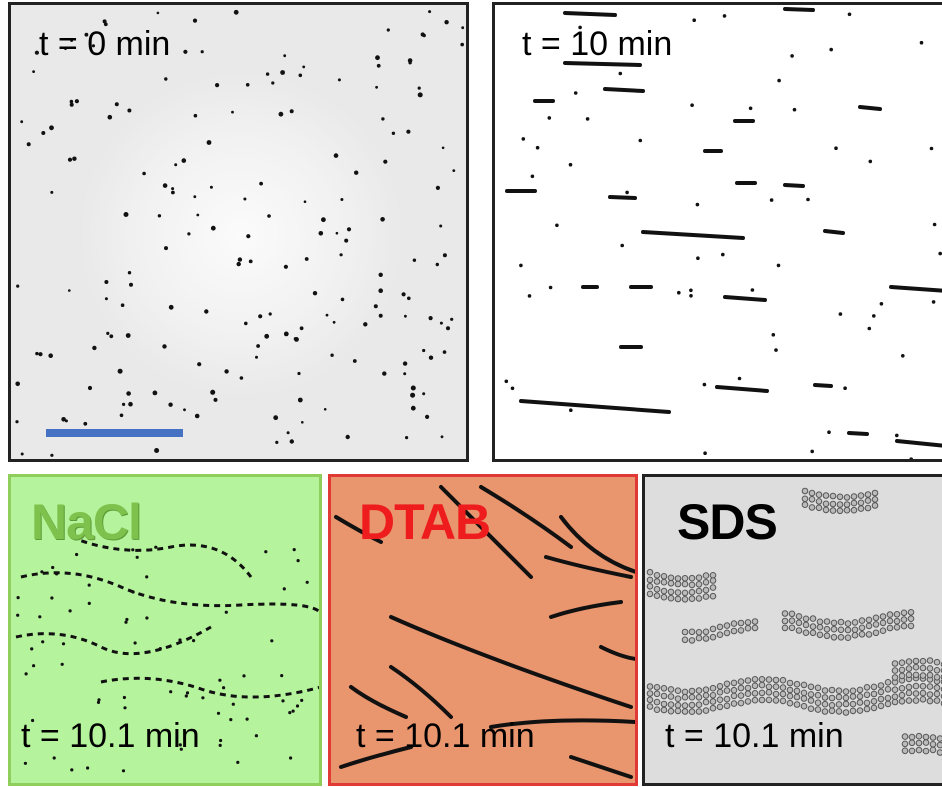 This screenshot has height=787, width=942. What do you see at coordinates (792, 630) in the screenshot?
I see `panel-sds: SDS t = 10.1 min` at bounding box center [792, 630].